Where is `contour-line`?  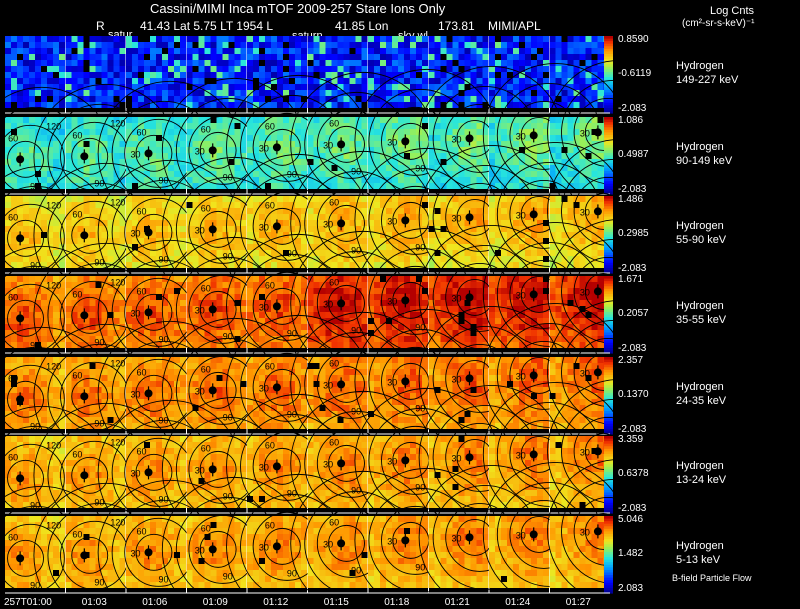
contour-line is located at coordinates (282, 306).